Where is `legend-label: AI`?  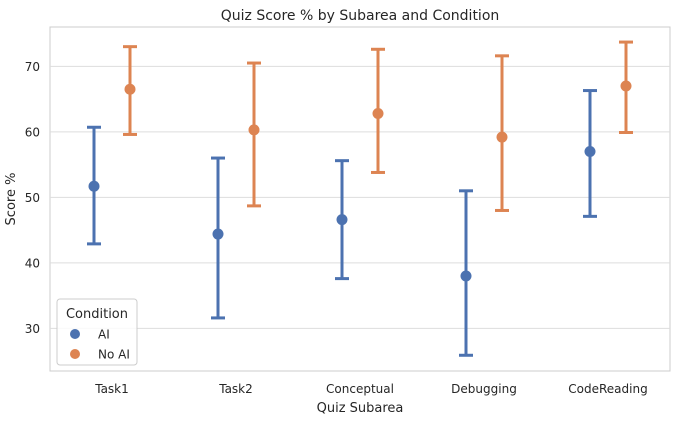 legend-label: AI is located at coordinates (104, 335).